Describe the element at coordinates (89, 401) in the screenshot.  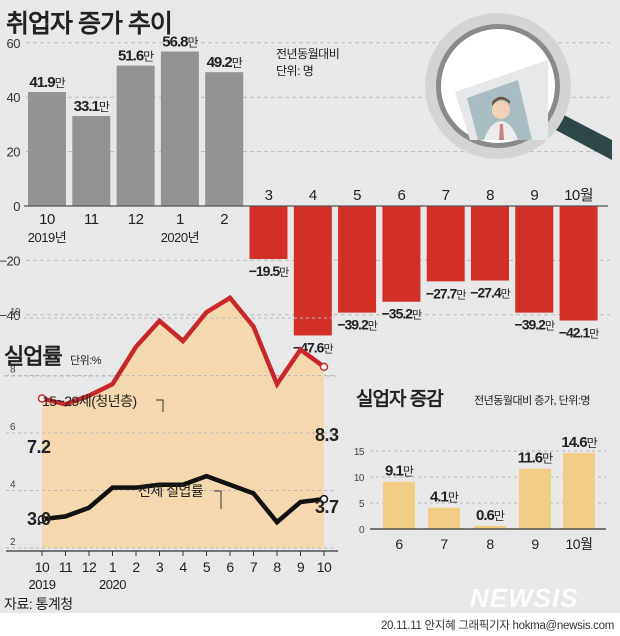
I see `youth-callout: 15~29세(청년층)` at that location.